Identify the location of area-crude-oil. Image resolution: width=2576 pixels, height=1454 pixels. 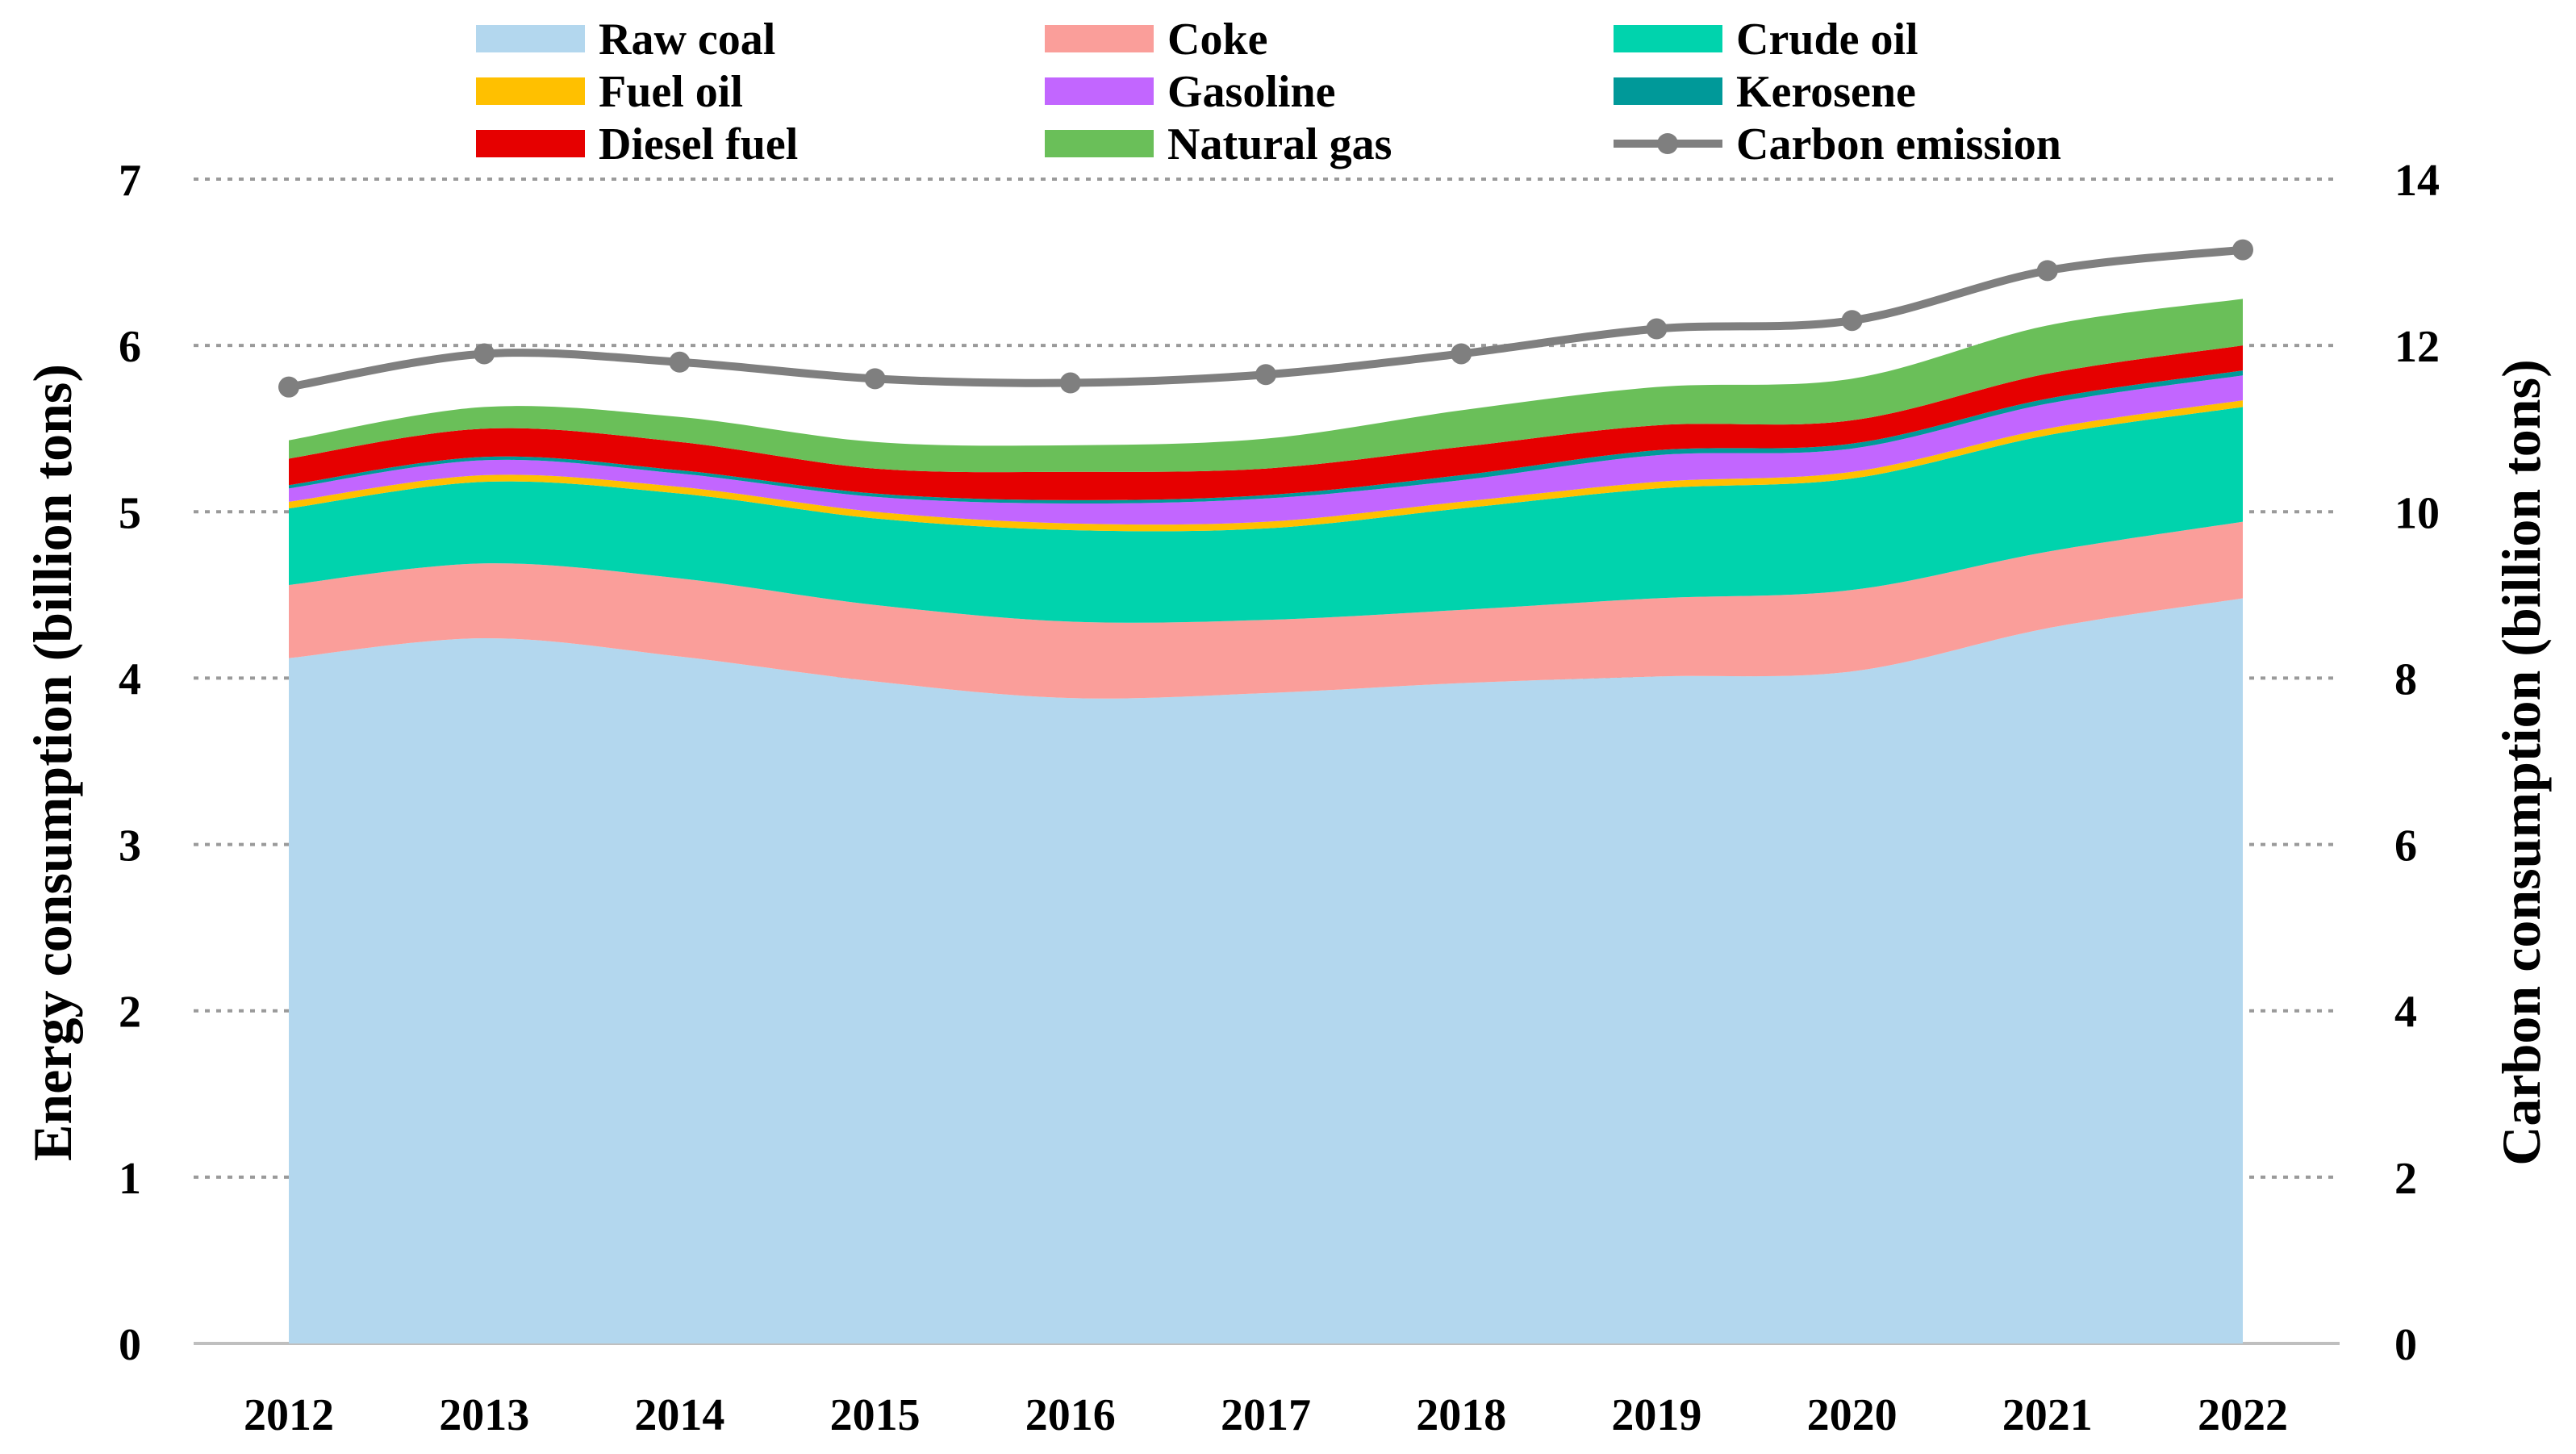
(1266, 515).